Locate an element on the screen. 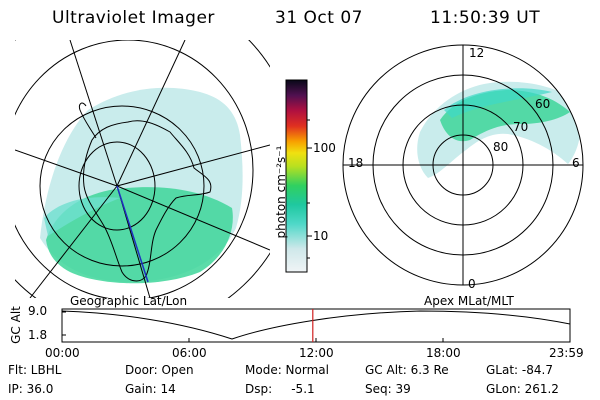 This screenshot has width=600, height=400. right-panel-label: Apex MLat/MLT is located at coordinates (469, 301).